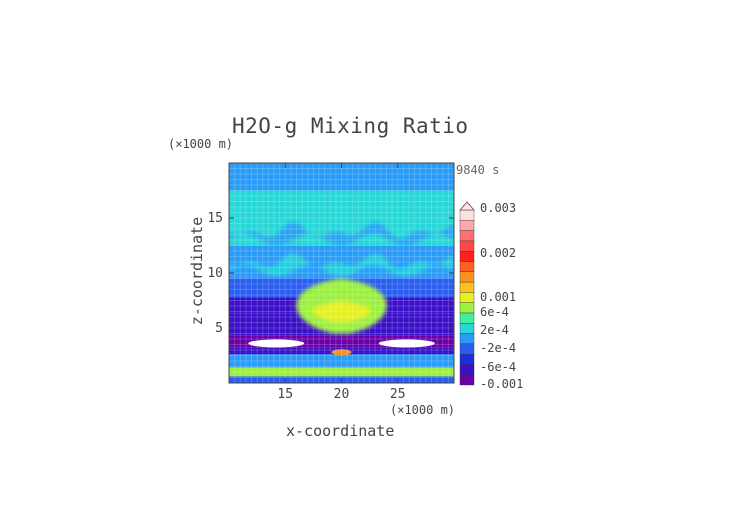  I want to click on y-tick-label: 10, so click(215, 273).